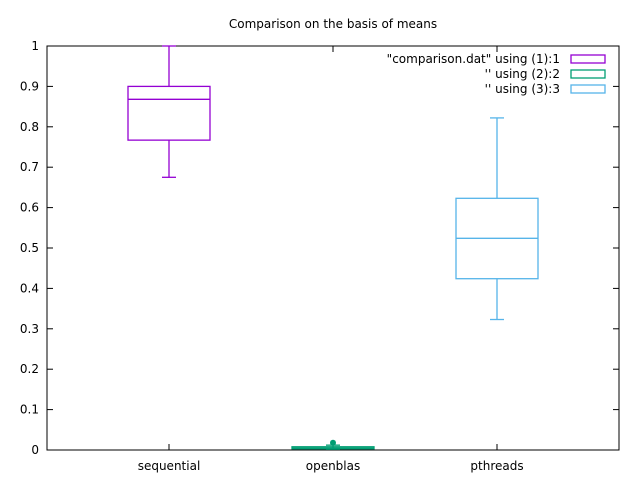 This screenshot has width=640, height=480. I want to click on box-sequential, so click(169, 111).